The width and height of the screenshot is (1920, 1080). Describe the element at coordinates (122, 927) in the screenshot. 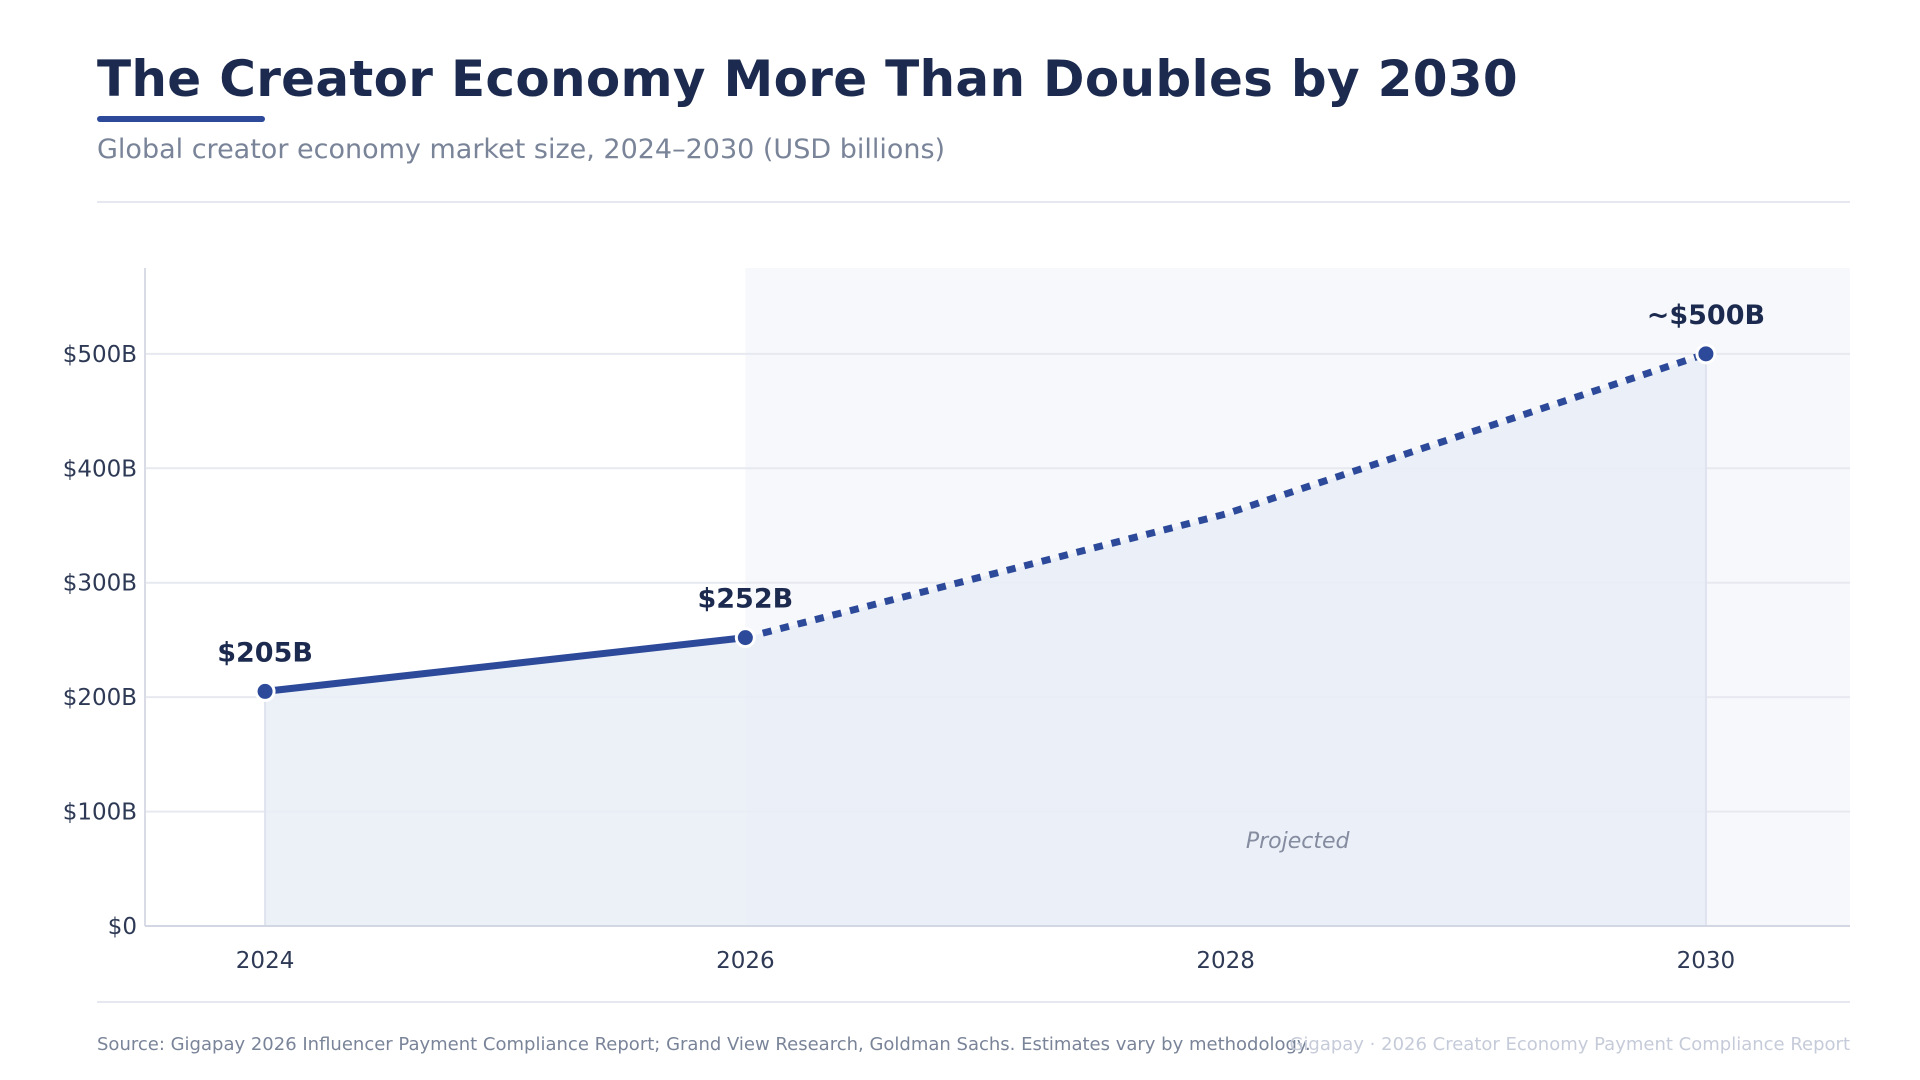

I see `y-tick-label: $0` at that location.